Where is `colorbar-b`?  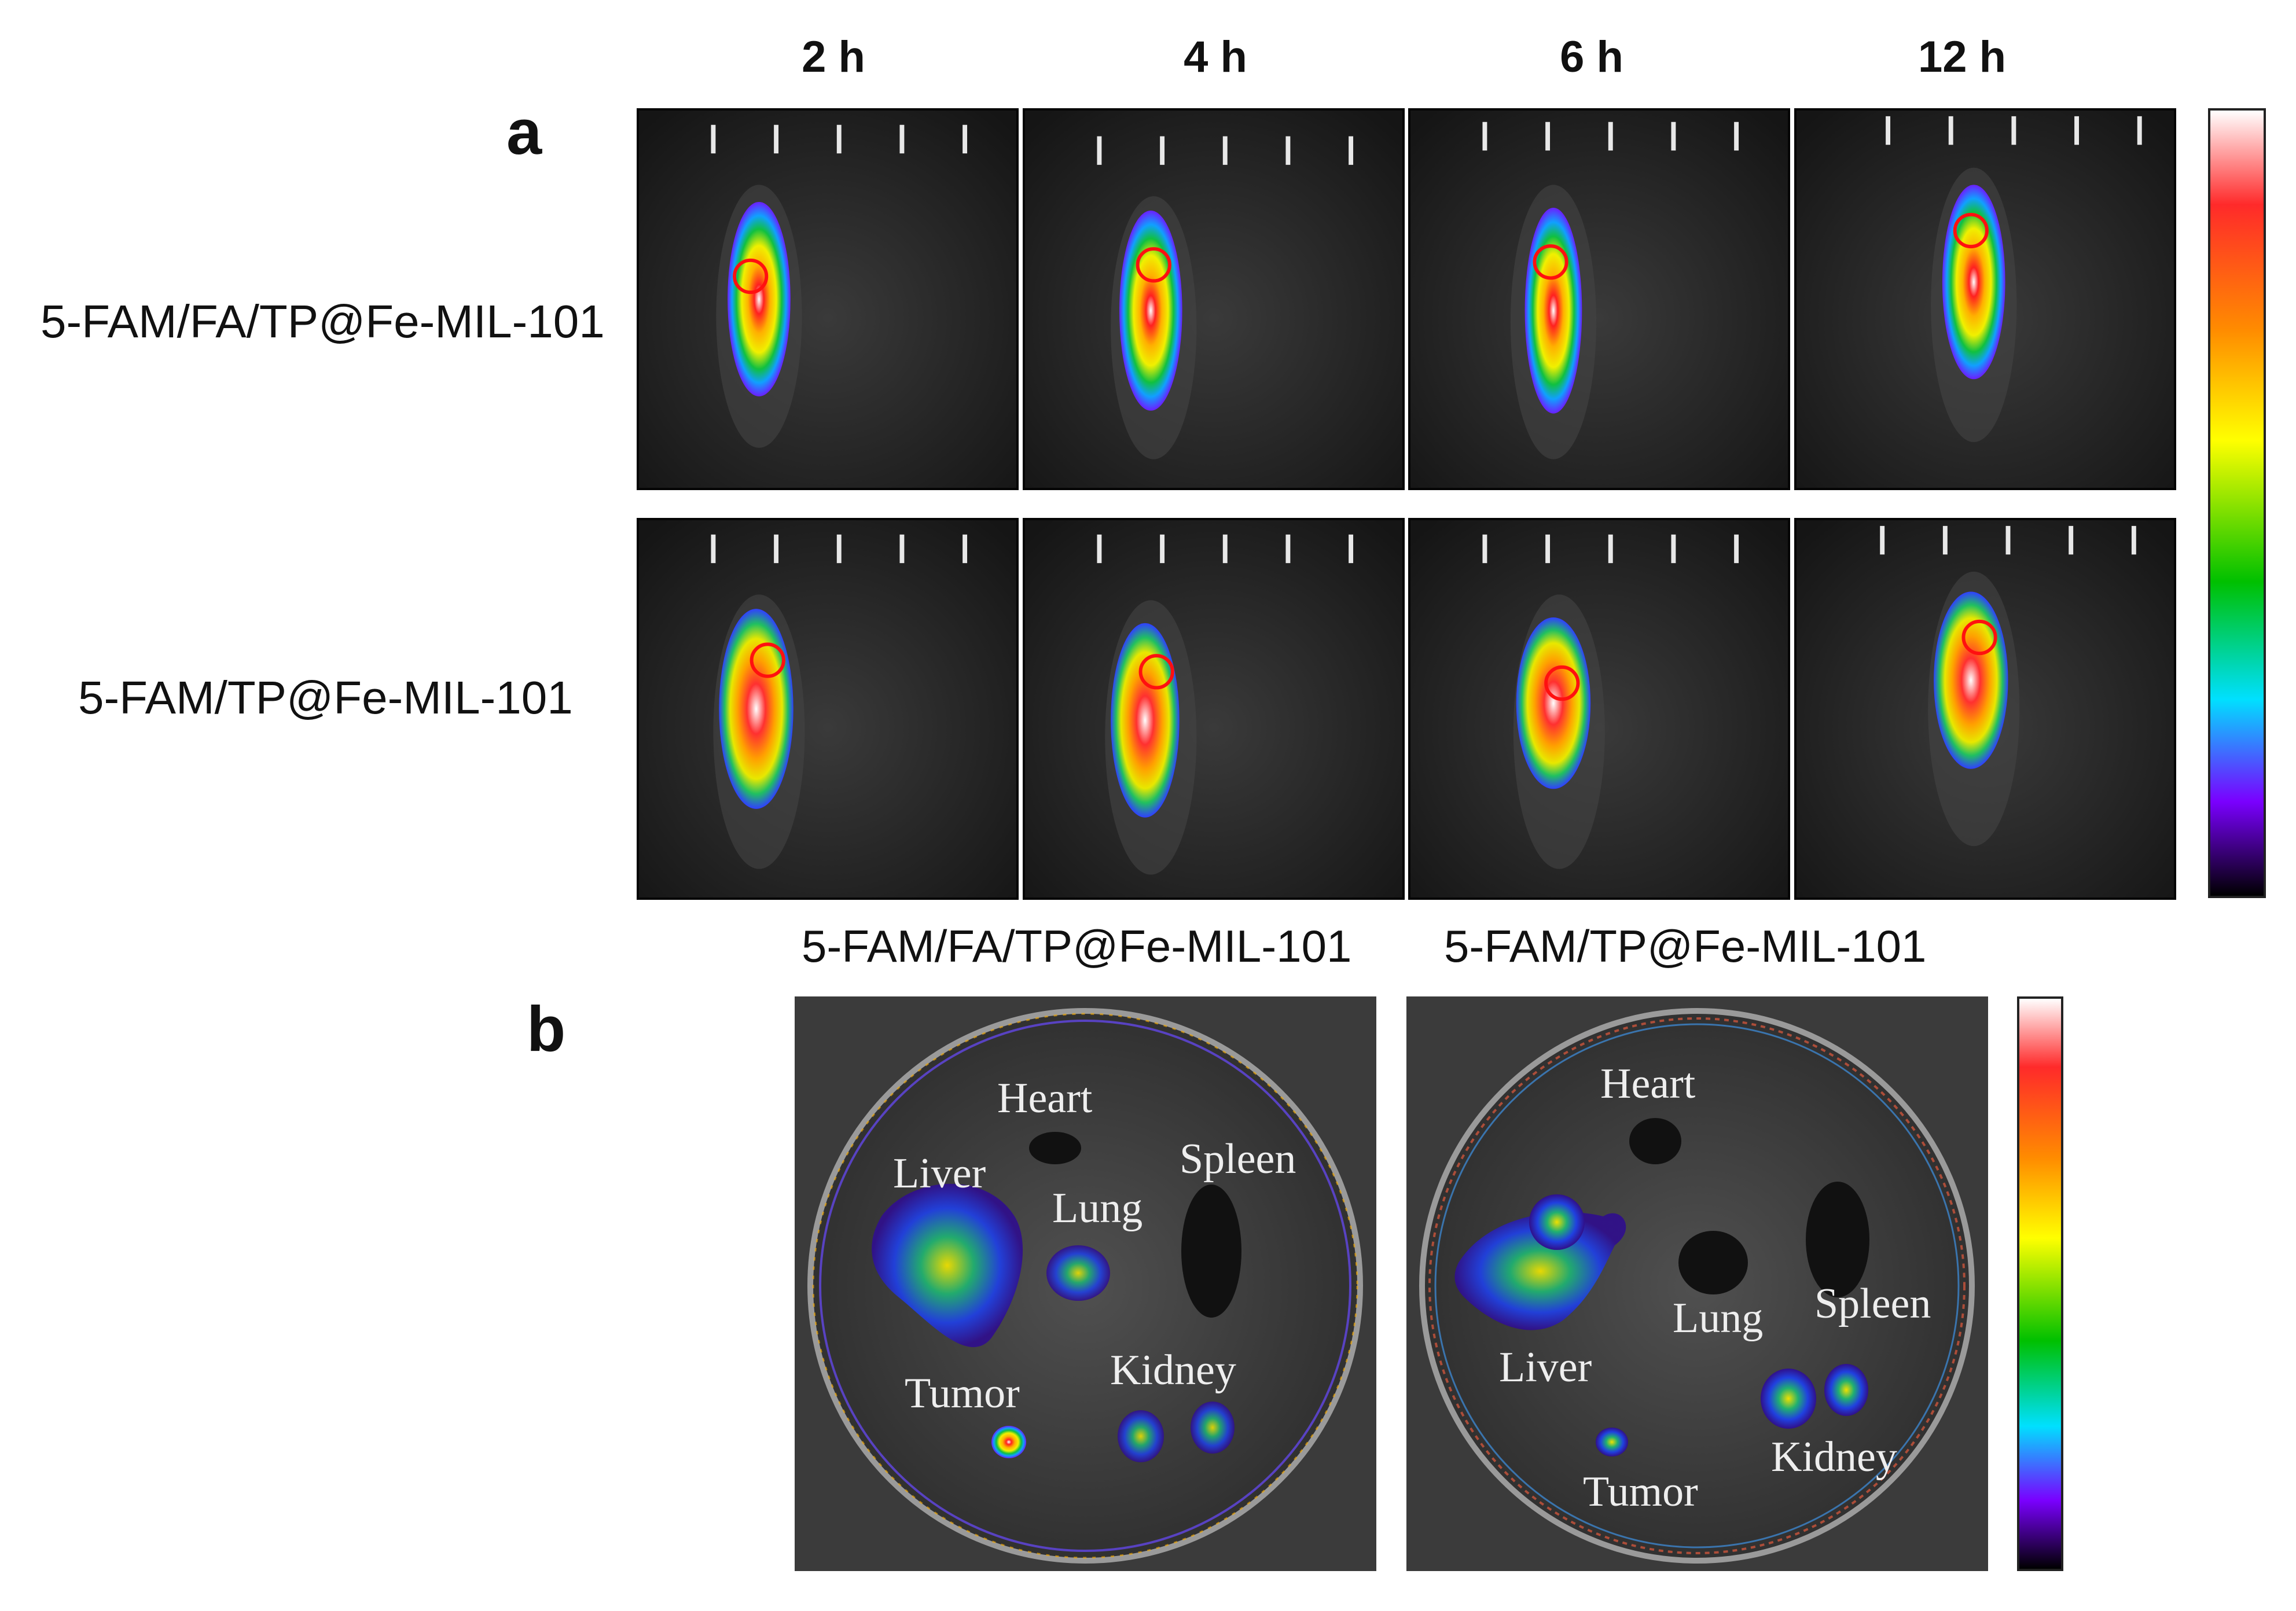 colorbar-b is located at coordinates (2040, 1283).